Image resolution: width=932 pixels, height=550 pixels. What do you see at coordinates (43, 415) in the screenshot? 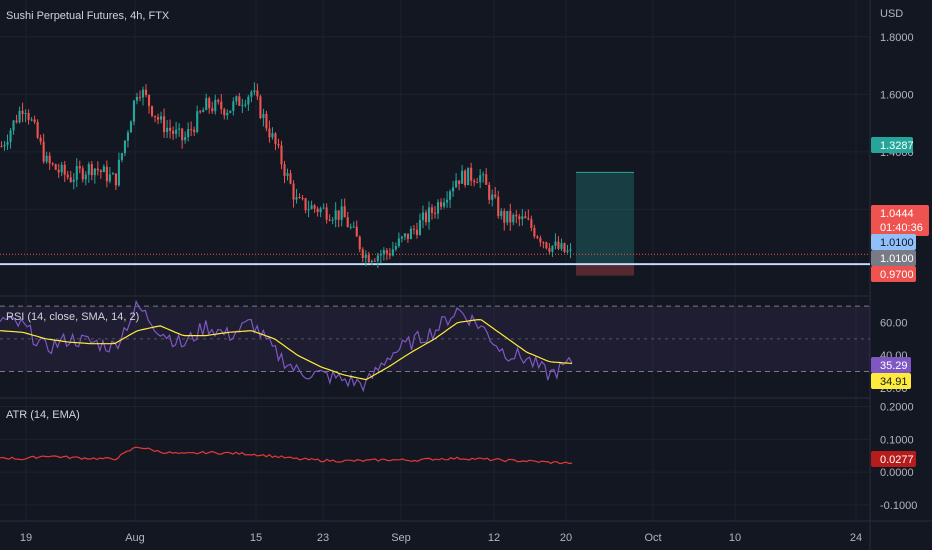
I see `atr-legend: ATR (14, EMA)` at bounding box center [43, 415].